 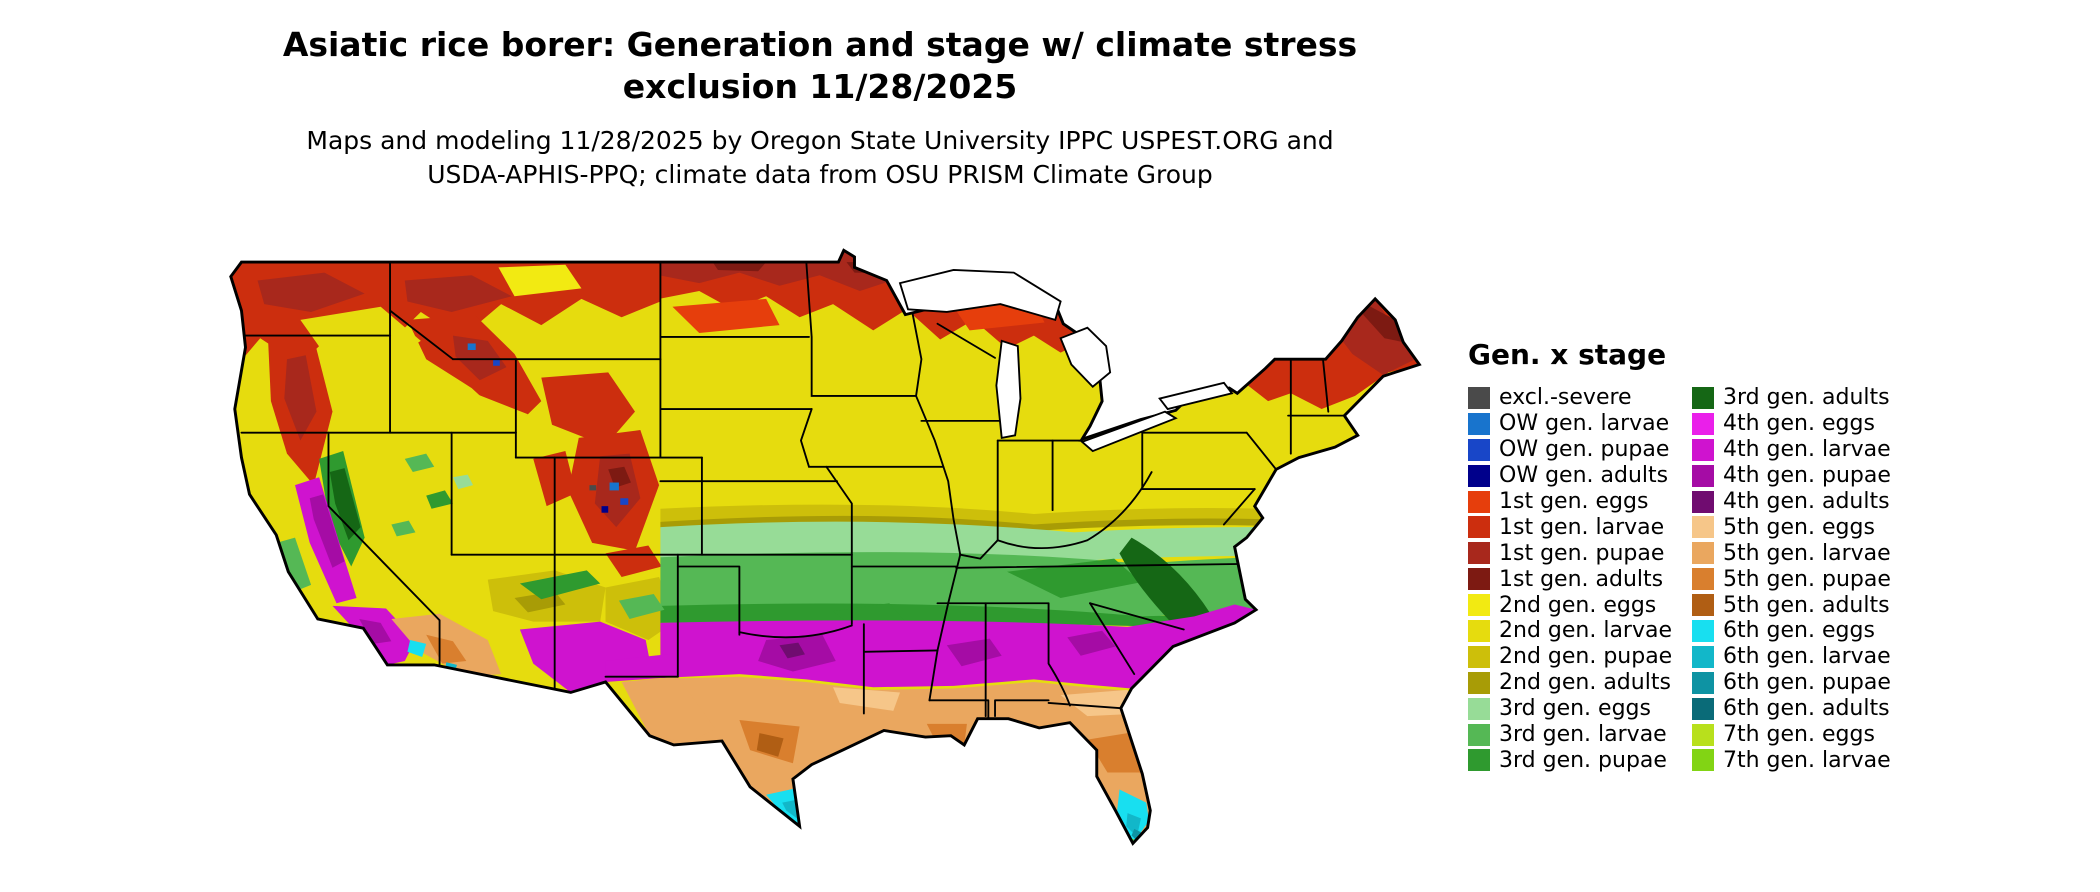 I want to click on legend-item: 3rd gen. adults, so click(x=1791, y=398).